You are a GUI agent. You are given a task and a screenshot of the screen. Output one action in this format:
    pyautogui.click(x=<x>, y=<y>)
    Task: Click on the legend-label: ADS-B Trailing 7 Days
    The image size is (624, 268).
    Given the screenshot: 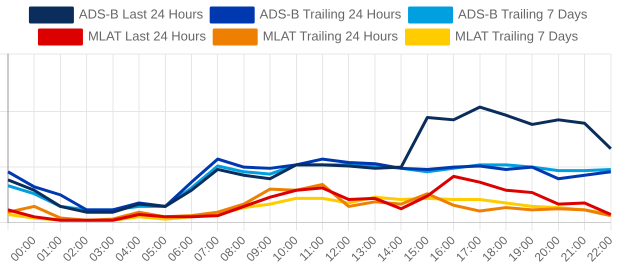 What is the action you would take?
    pyautogui.click(x=523, y=14)
    